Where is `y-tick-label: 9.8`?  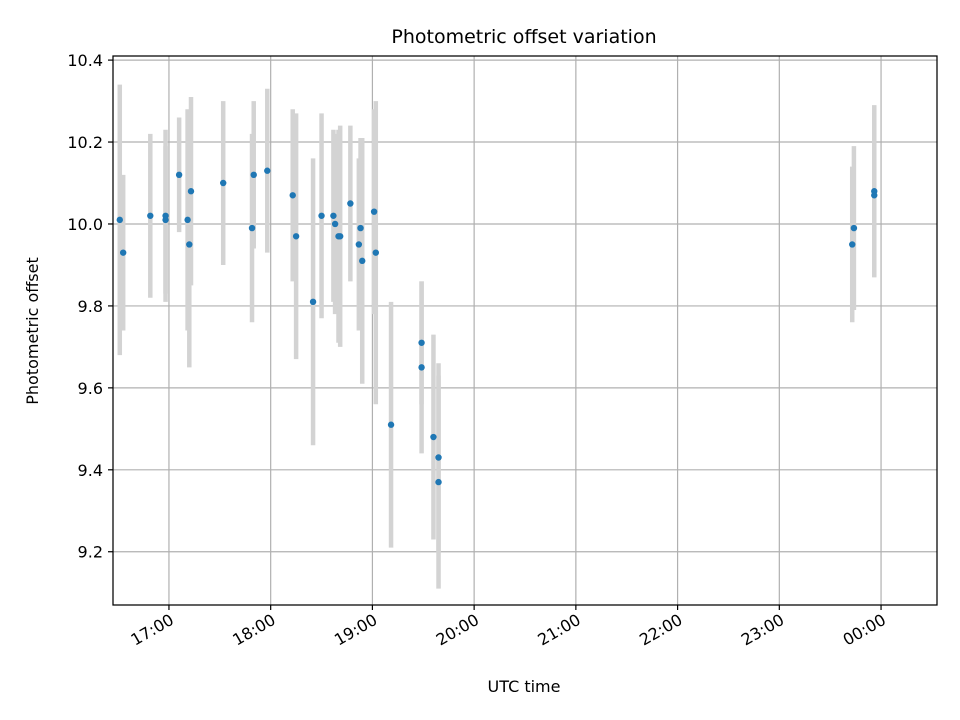
y-tick-label: 9.8 is located at coordinates (90, 306).